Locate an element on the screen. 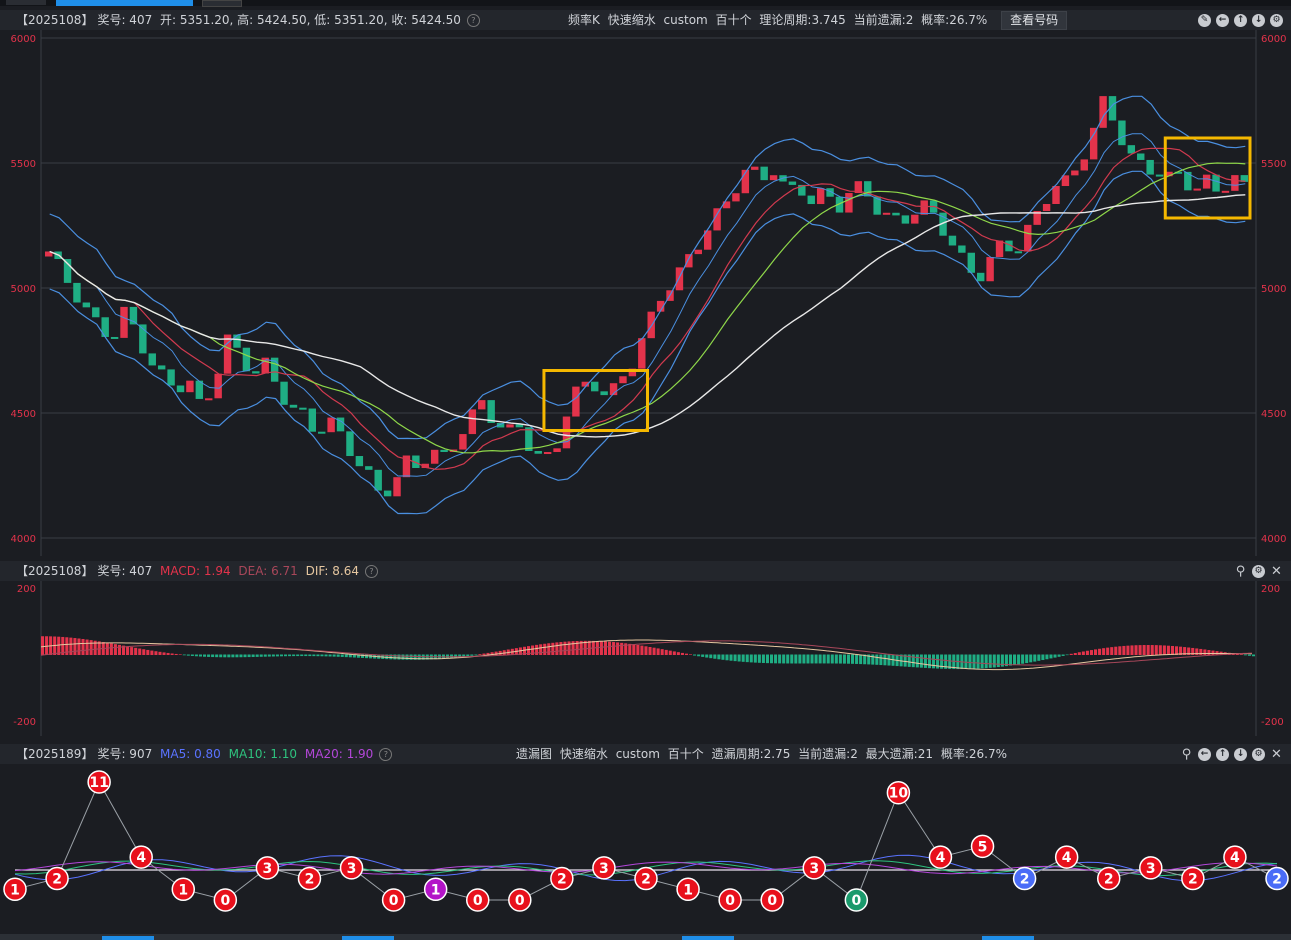  bottom-scroll-strip is located at coordinates (645, 937).